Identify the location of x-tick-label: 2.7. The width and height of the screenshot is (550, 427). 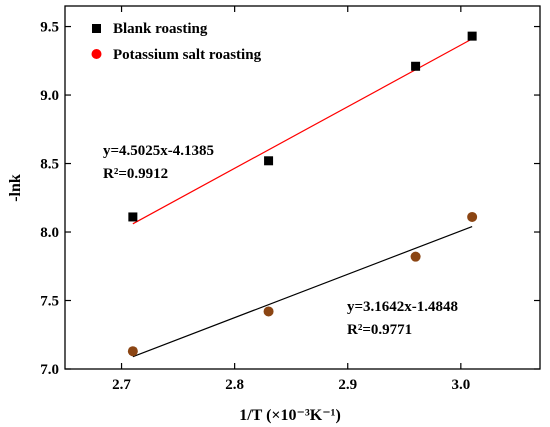
(121, 385).